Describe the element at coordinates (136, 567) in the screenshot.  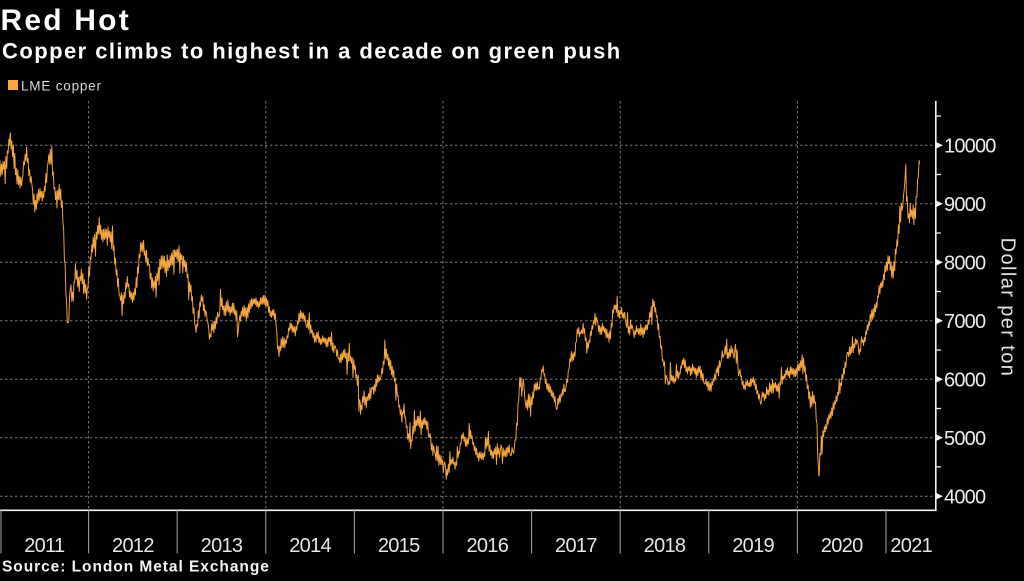
I see `svg-text: Source: London Metal Exchange` at that location.